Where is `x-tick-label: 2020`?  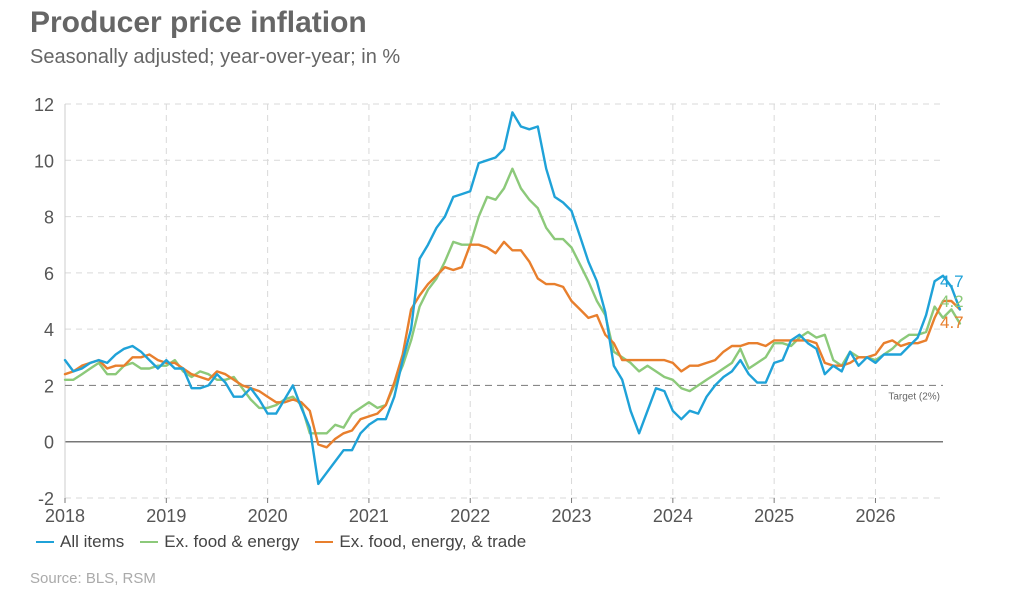 x-tick-label: 2020 is located at coordinates (268, 516).